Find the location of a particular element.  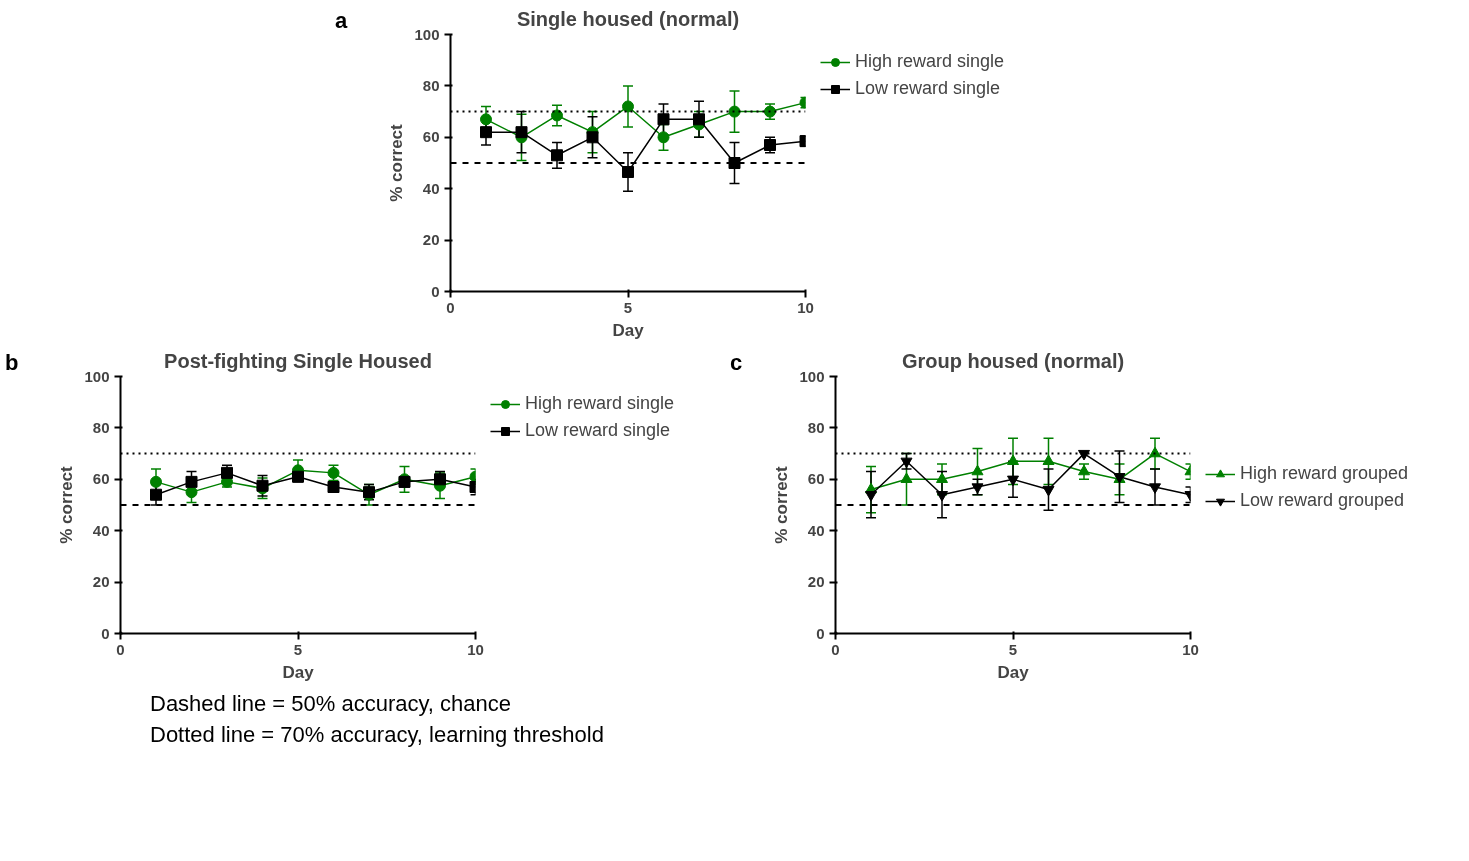

text: a is located at coordinates (341, 21).